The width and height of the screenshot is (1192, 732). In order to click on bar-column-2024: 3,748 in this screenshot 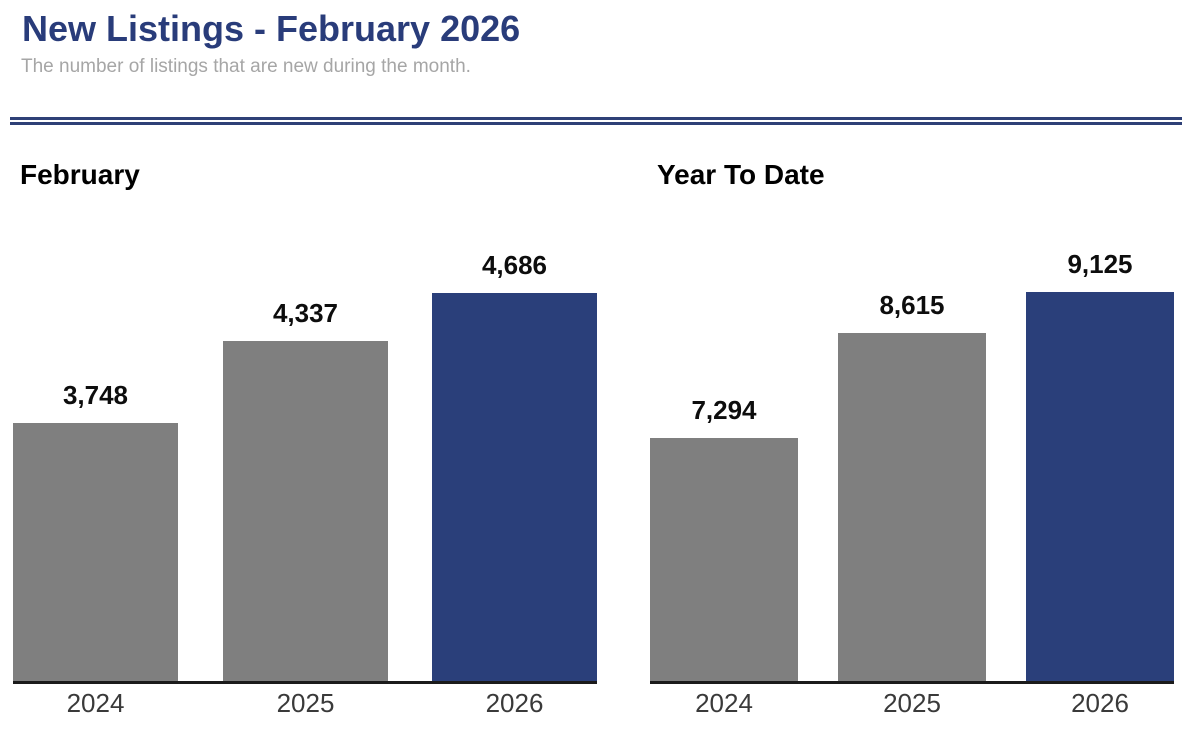, I will do `click(95, 476)`.